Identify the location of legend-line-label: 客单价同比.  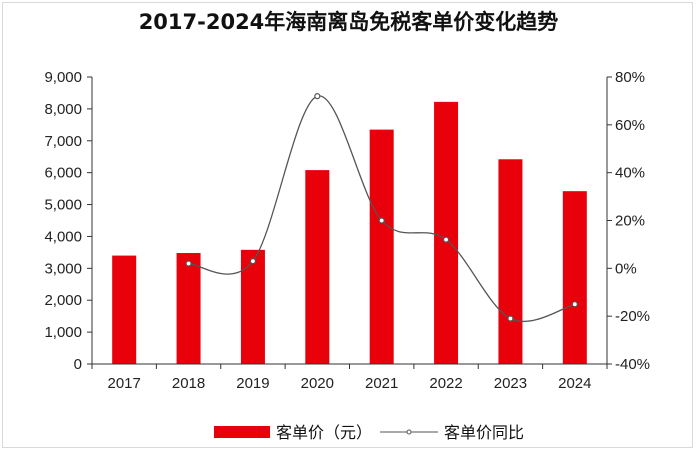
(484, 432).